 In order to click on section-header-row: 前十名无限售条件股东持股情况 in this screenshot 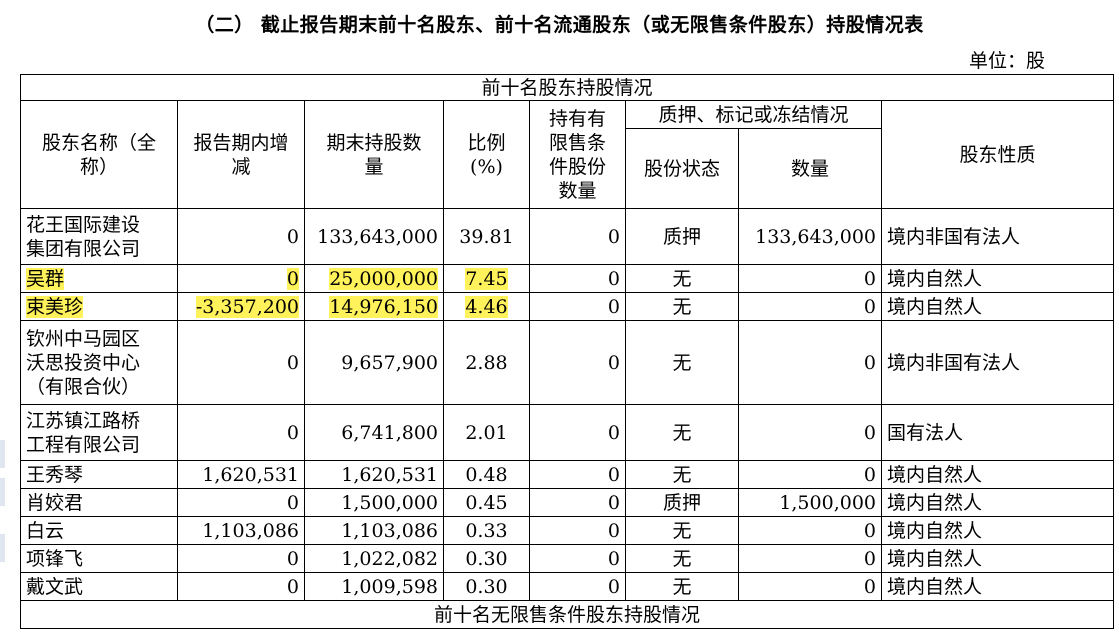, I will do `click(567, 614)`.